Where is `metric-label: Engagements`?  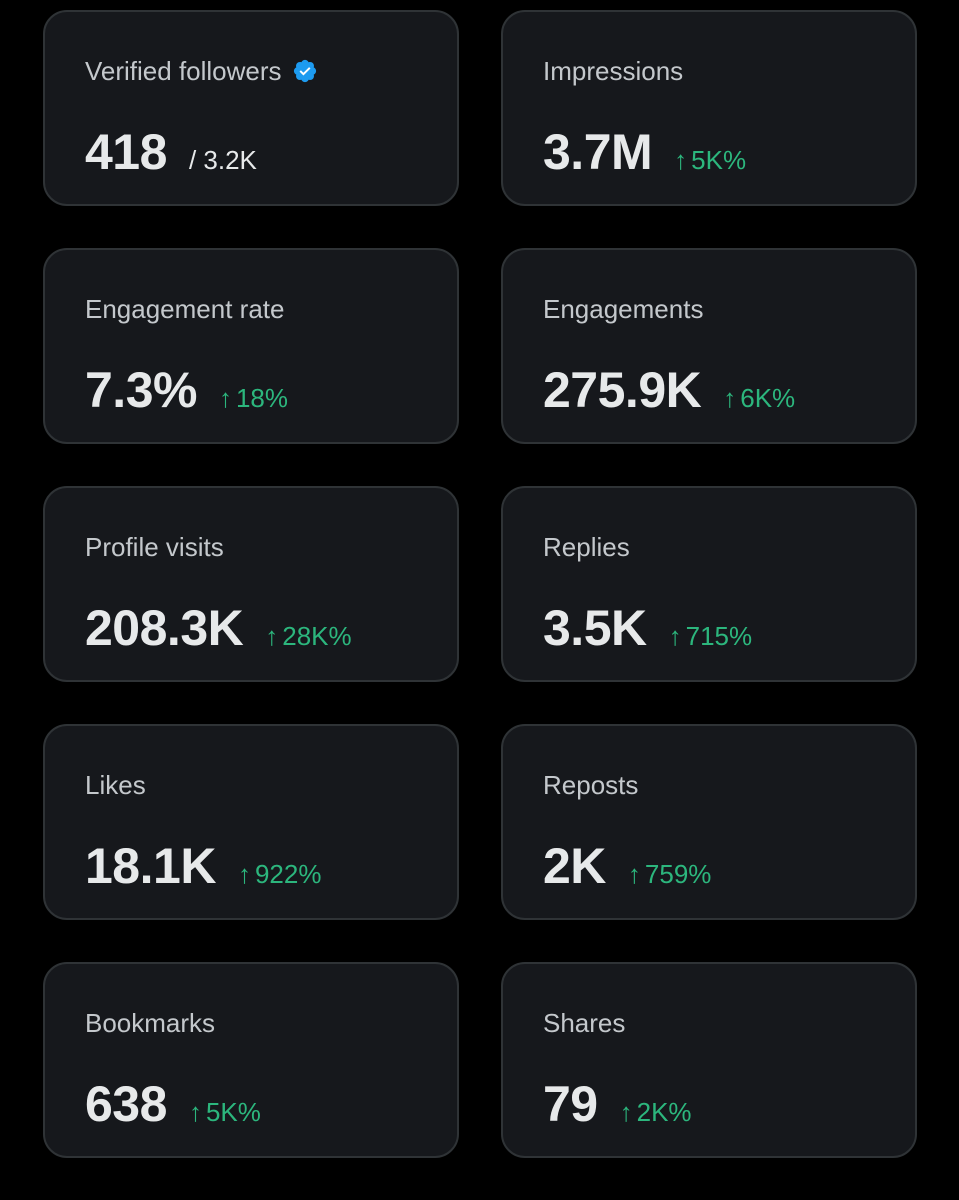
metric-label: Engagements is located at coordinates (623, 309).